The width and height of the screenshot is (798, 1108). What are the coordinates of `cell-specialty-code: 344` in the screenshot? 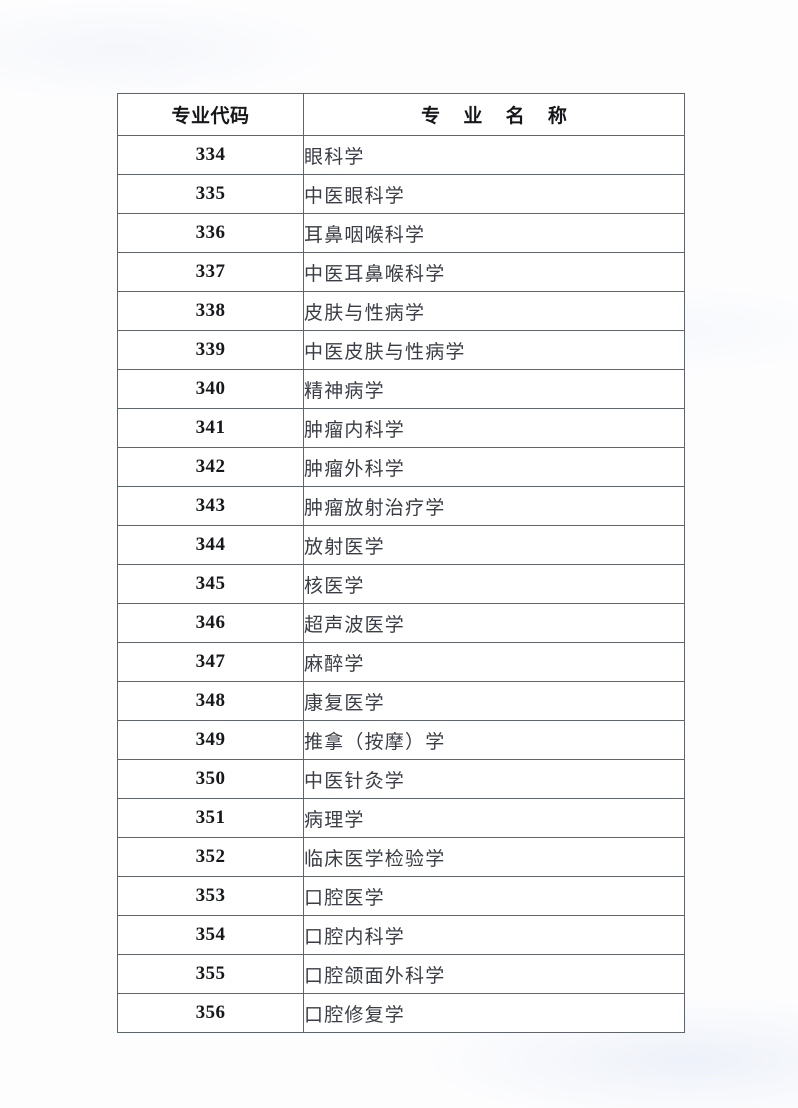 It's located at (210, 545).